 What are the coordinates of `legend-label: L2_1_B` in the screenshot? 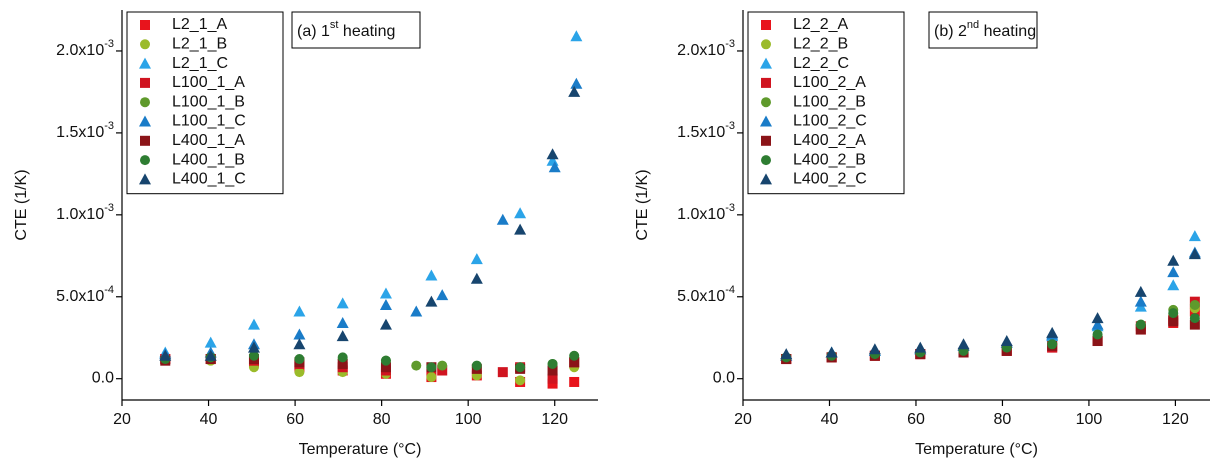 It's located at (199, 44).